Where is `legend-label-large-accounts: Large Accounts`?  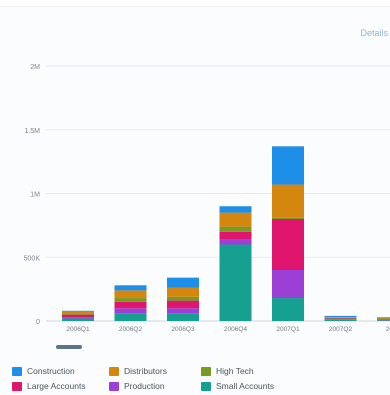 legend-label-large-accounts: Large Accounts is located at coordinates (56, 386).